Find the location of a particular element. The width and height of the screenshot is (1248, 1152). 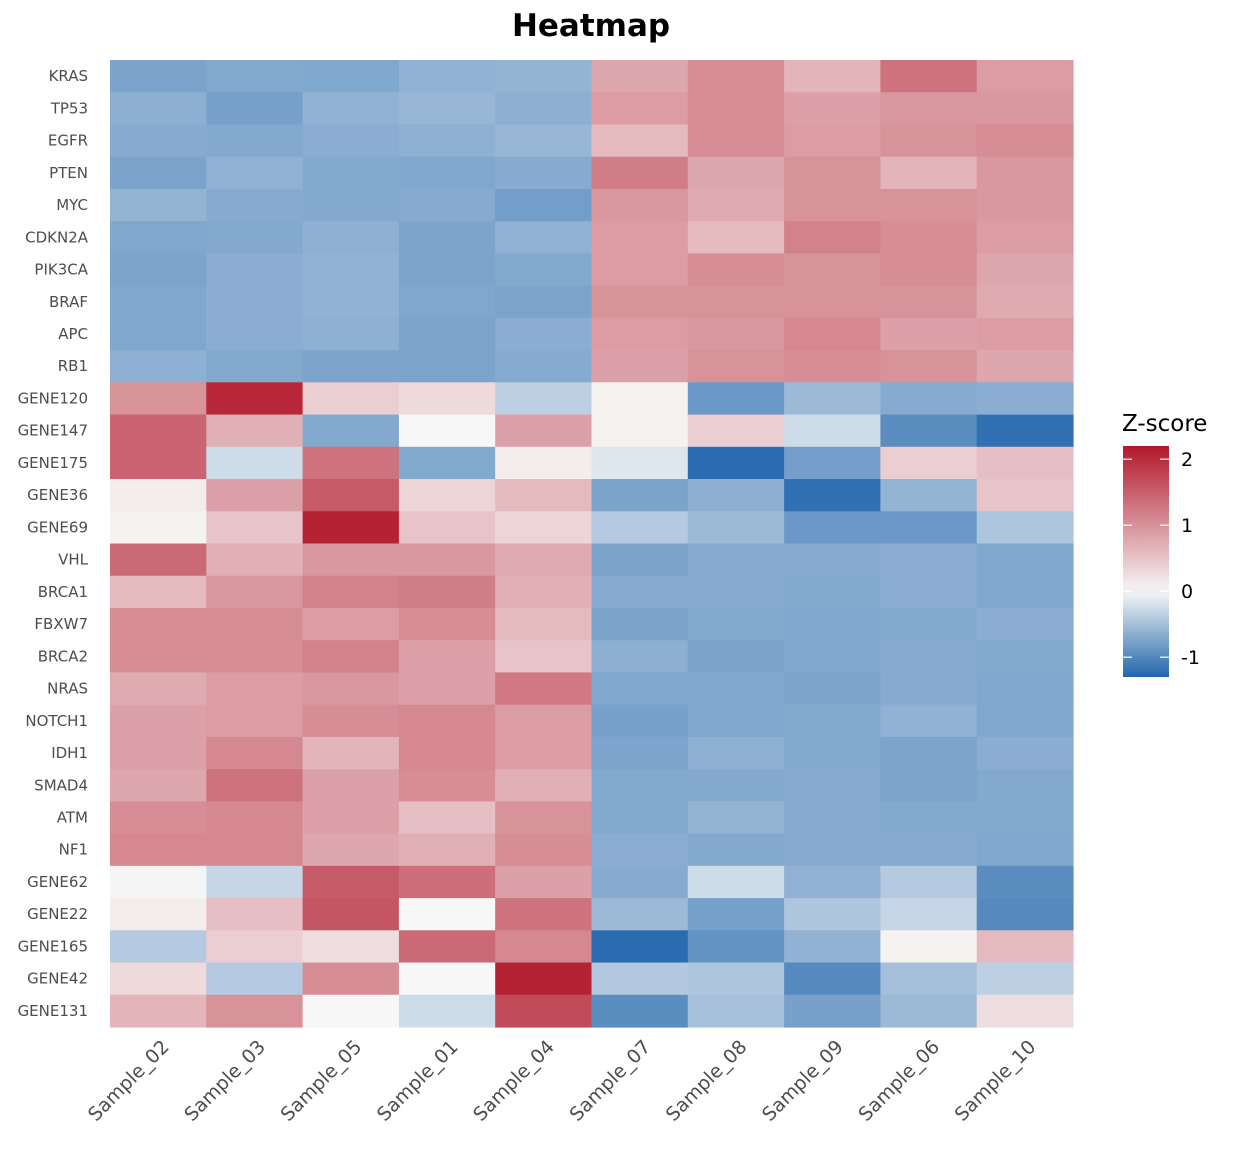

column-label: Sample_06 is located at coordinates (899, 1081).